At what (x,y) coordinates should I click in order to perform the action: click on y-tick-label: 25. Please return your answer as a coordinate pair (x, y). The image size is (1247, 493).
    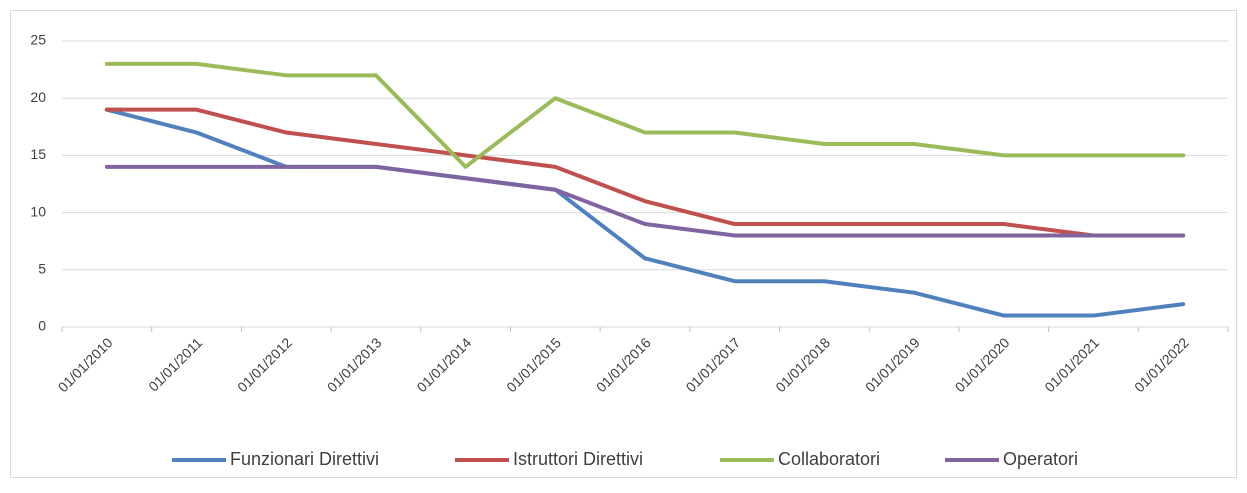
    Looking at the image, I should click on (38, 40).